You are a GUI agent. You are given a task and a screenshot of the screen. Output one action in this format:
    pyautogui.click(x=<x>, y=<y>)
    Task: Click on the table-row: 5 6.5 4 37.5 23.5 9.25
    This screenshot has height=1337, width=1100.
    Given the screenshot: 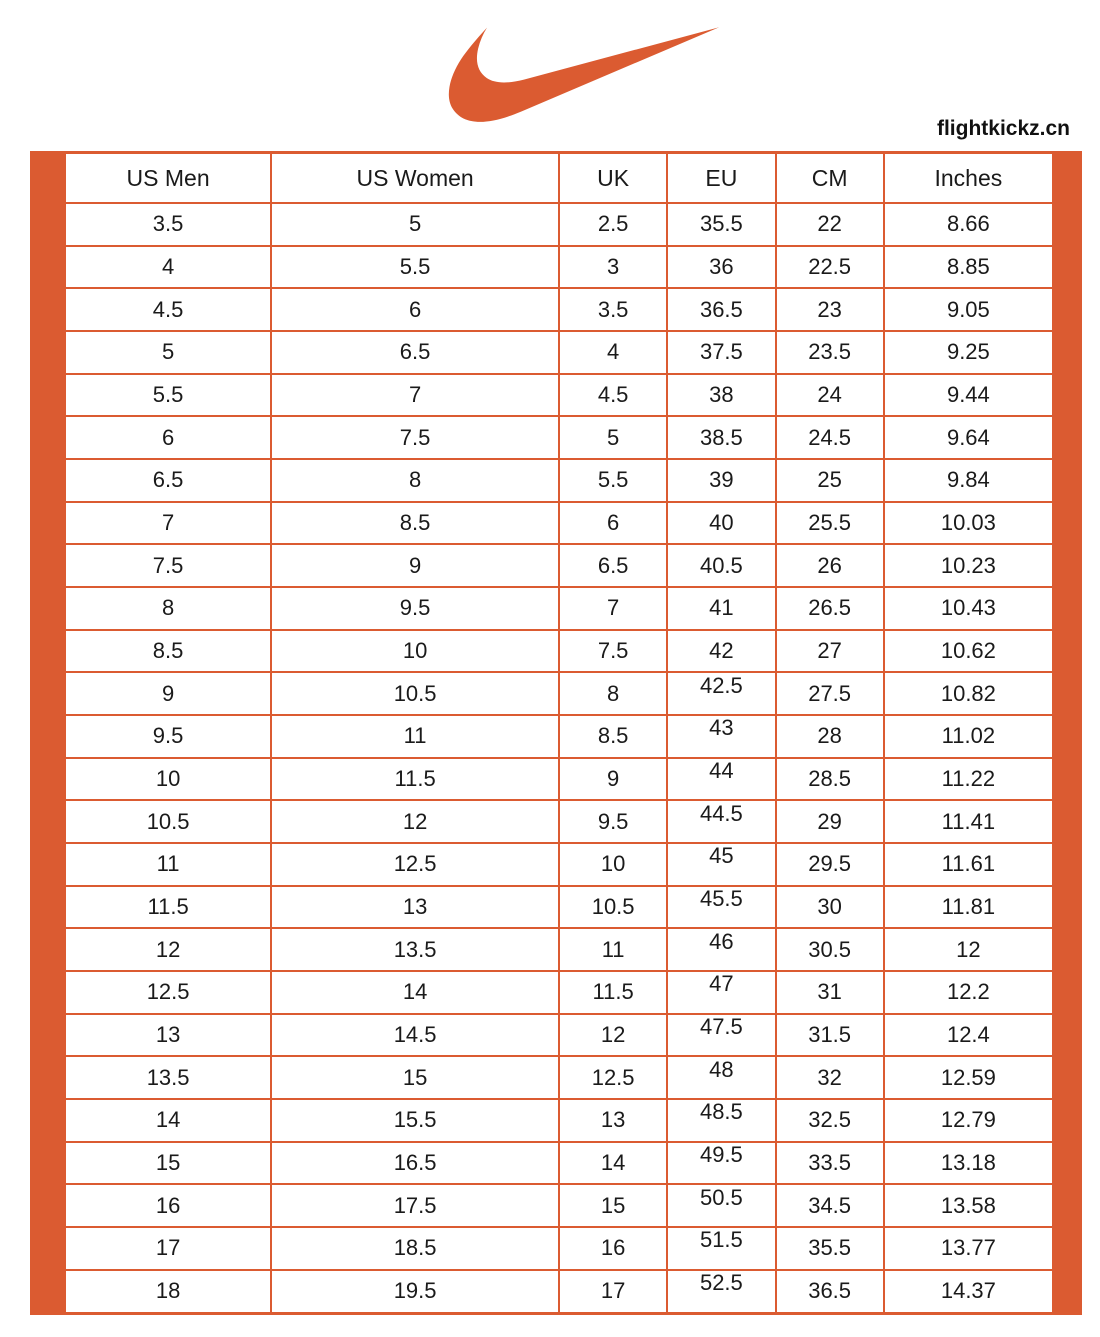 What is the action you would take?
    pyautogui.click(x=559, y=352)
    